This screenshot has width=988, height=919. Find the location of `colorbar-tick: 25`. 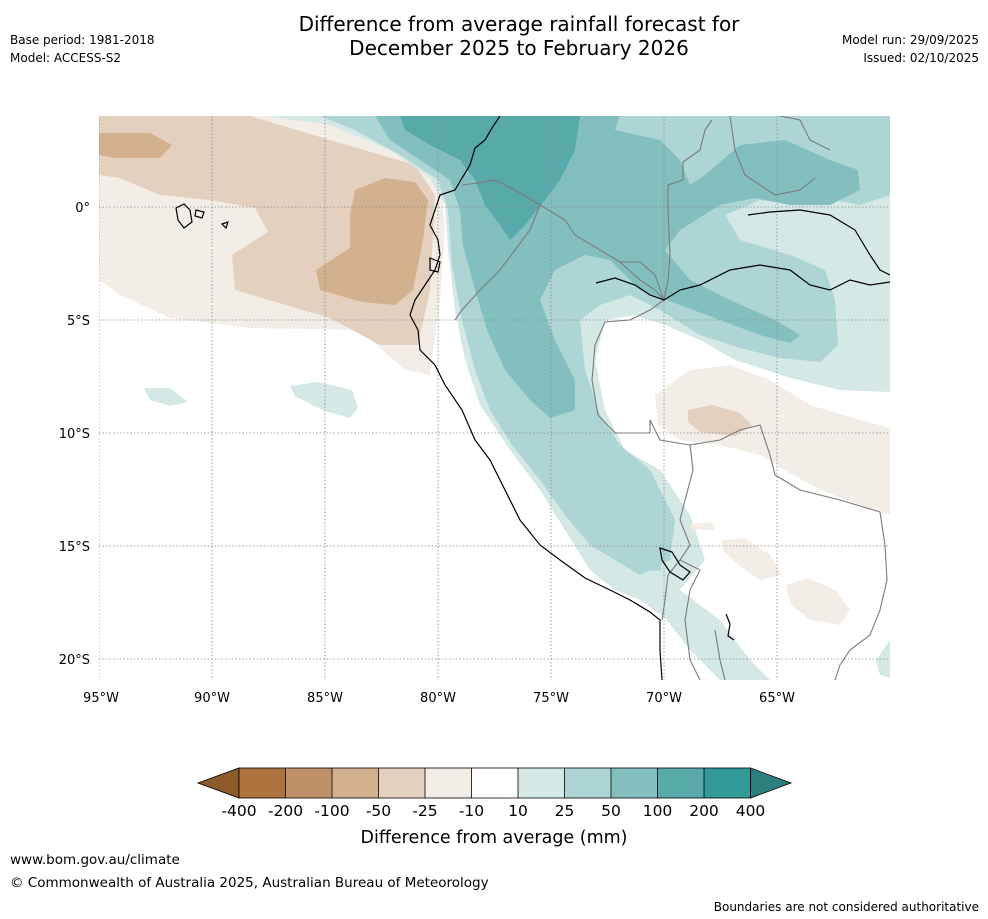

colorbar-tick: 25 is located at coordinates (565, 811).